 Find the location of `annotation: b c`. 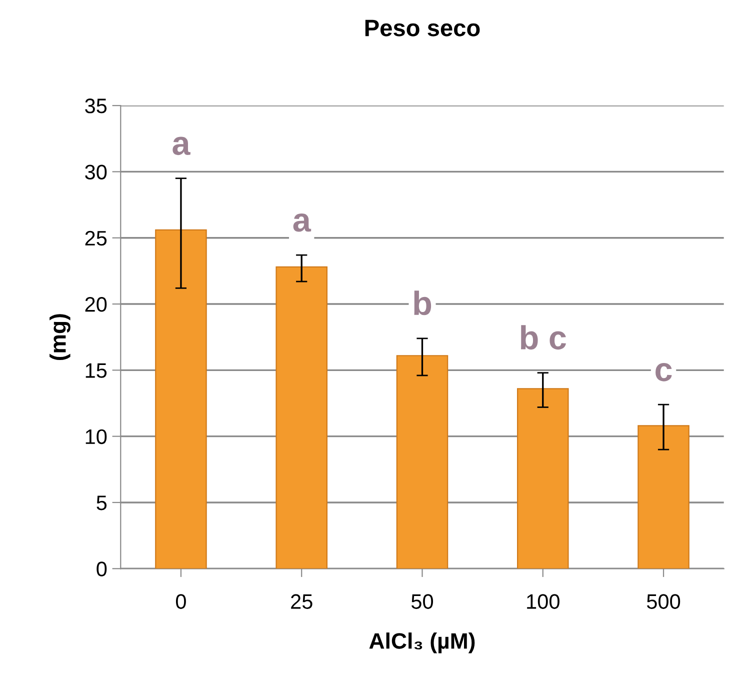

annotation: b c is located at coordinates (543, 337).